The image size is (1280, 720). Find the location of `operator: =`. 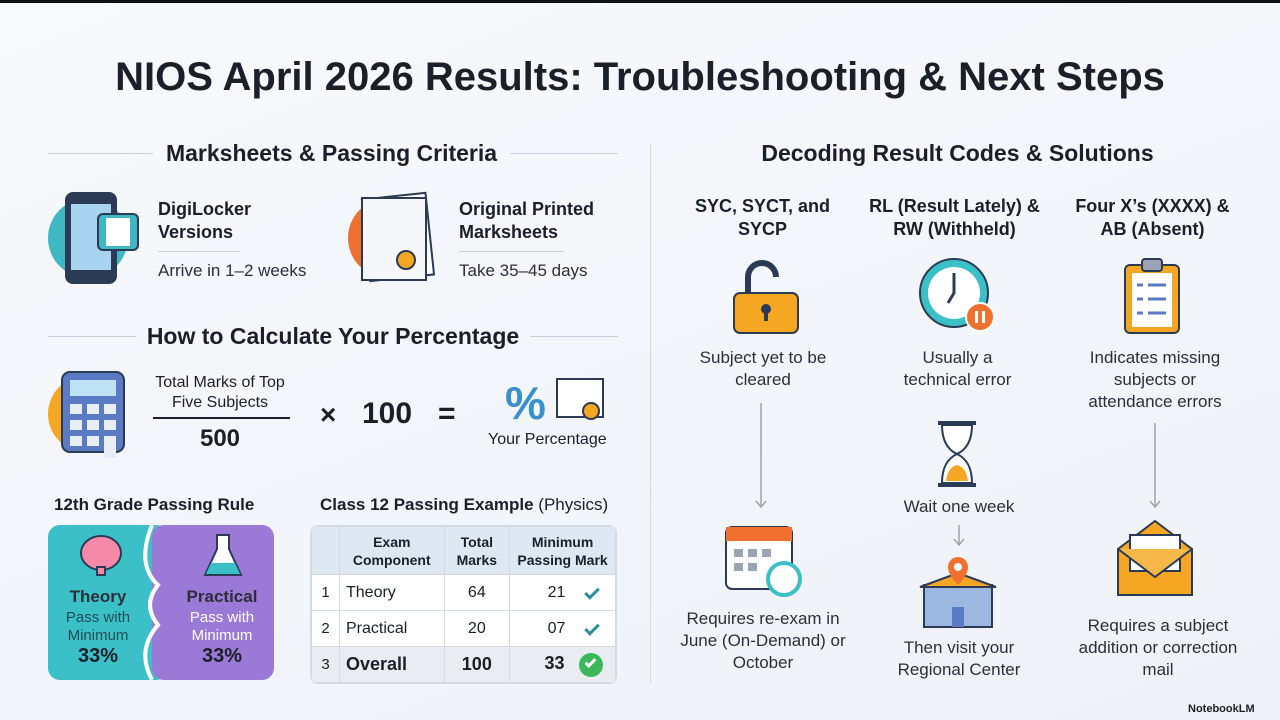

operator: = is located at coordinates (447, 413).